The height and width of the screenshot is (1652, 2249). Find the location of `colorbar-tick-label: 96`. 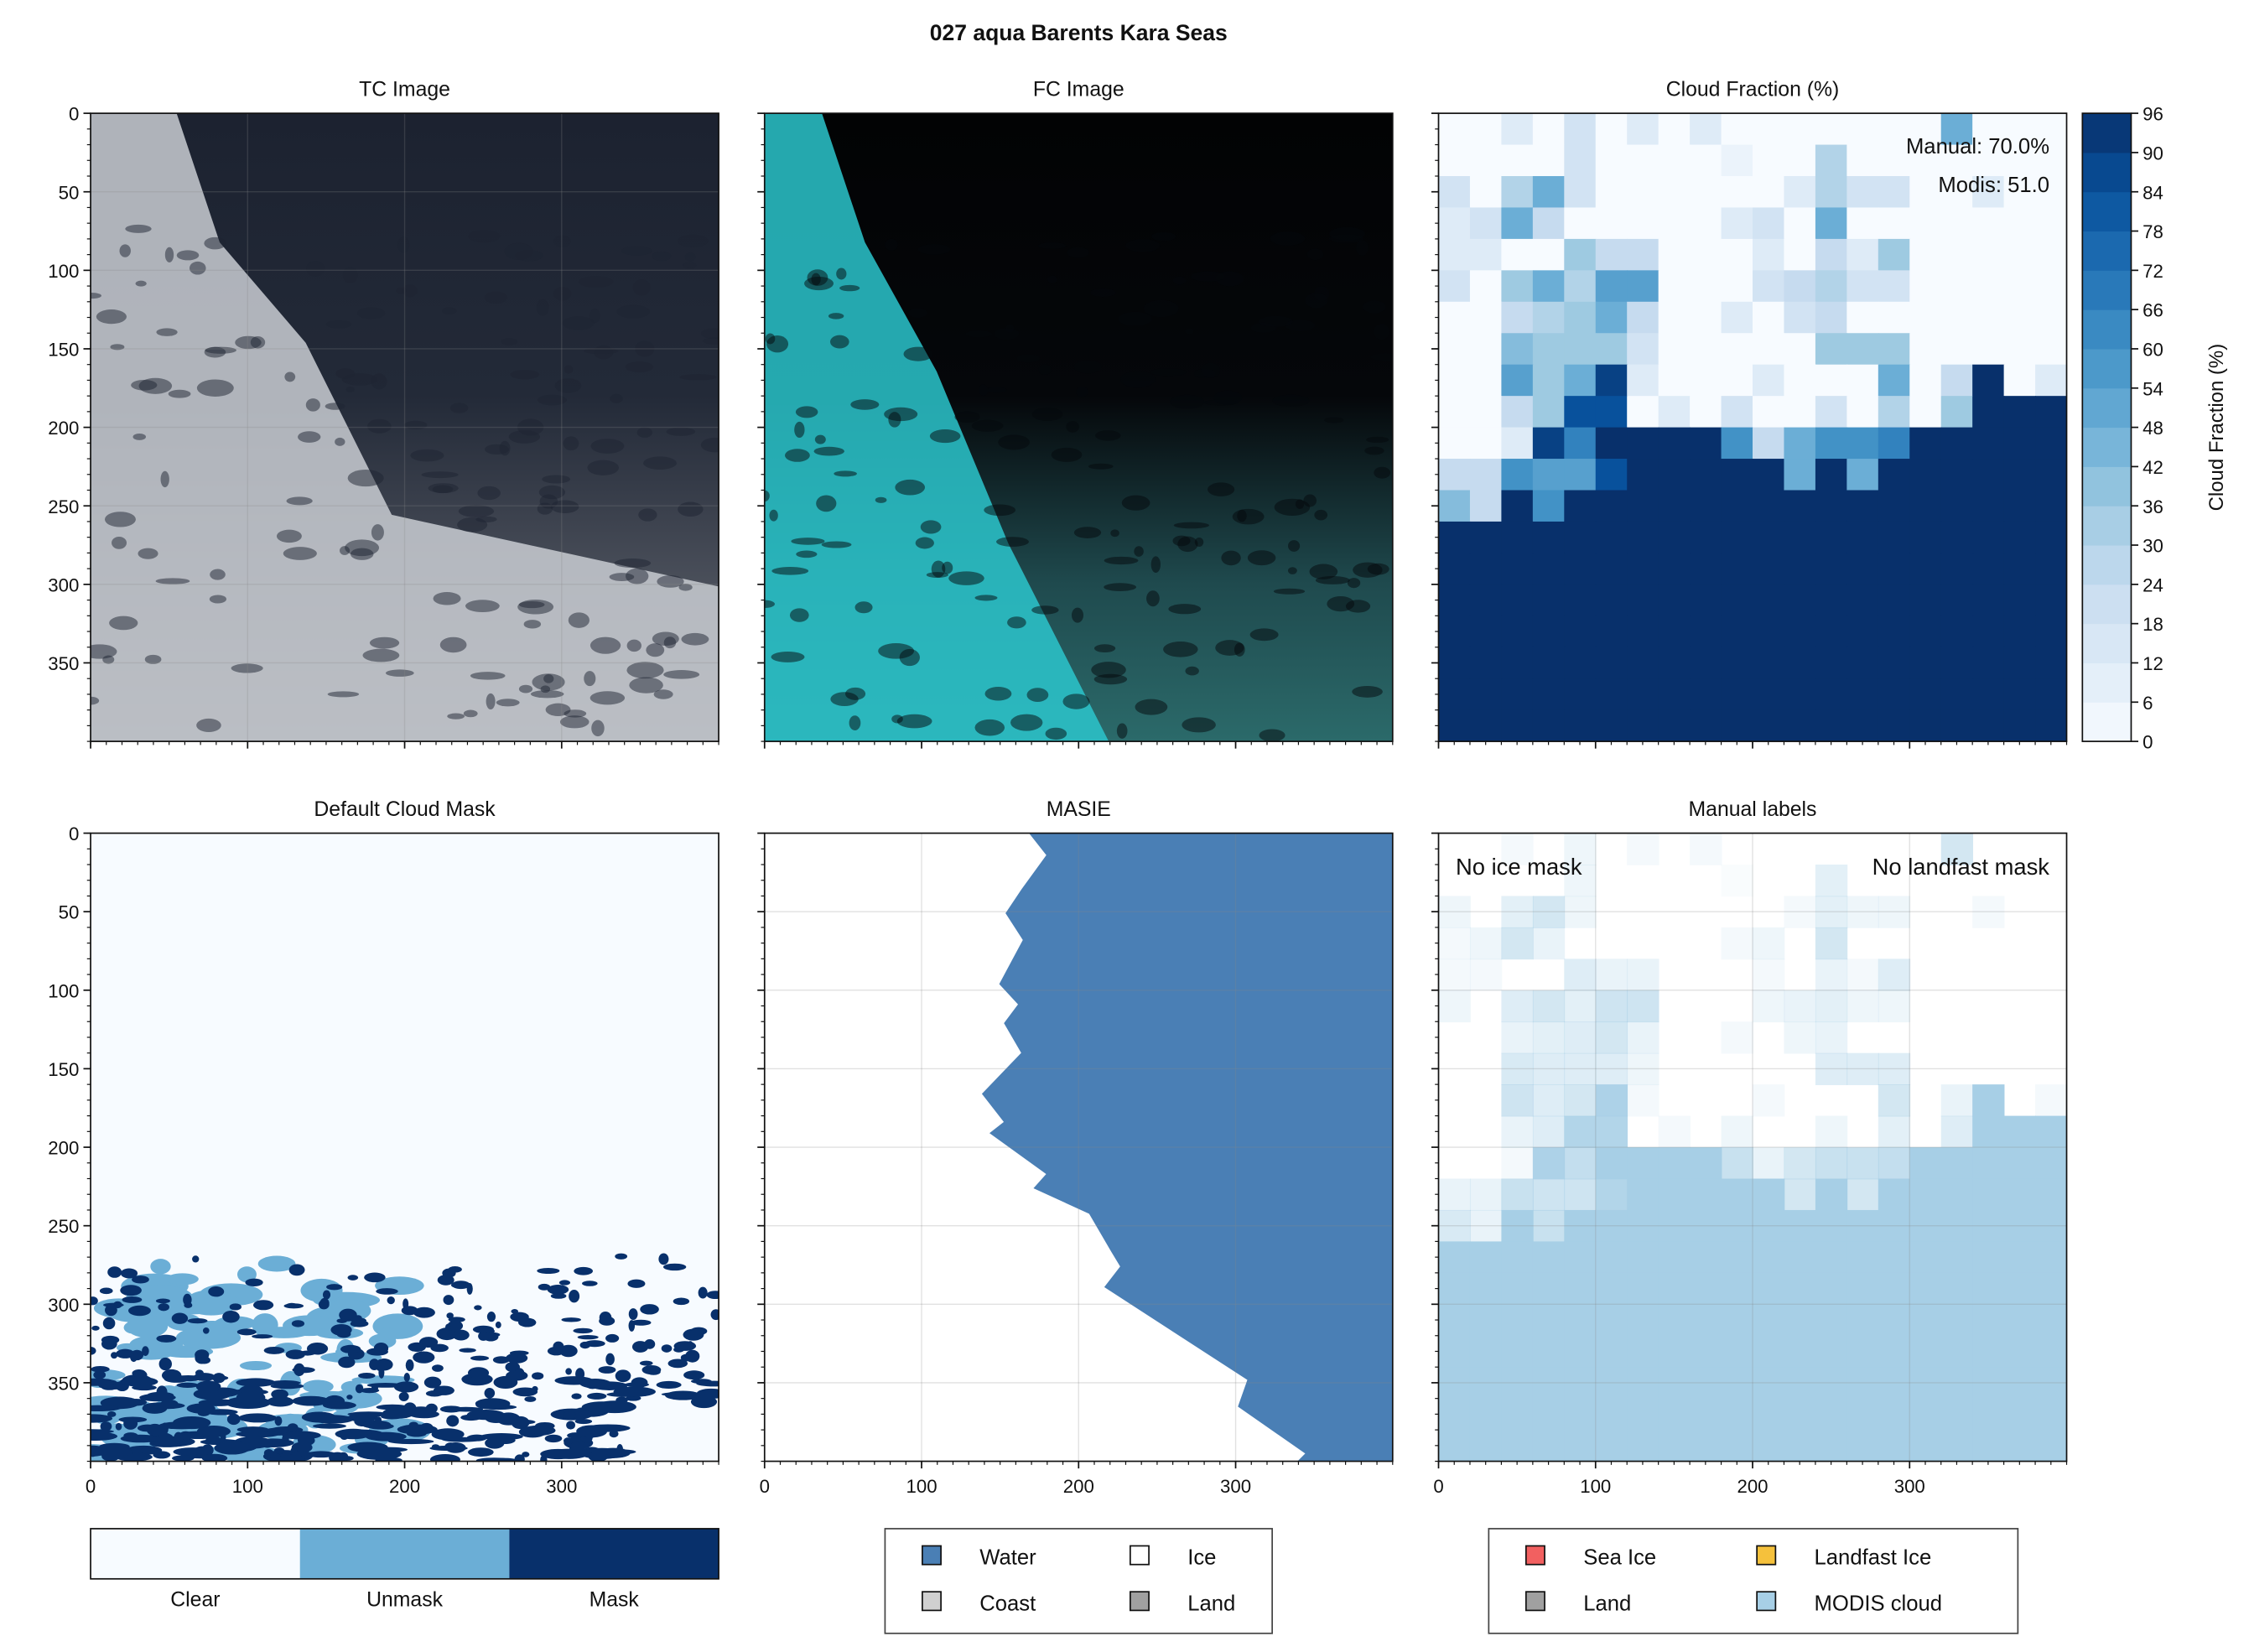

colorbar-tick-label: 96 is located at coordinates (2153, 114).